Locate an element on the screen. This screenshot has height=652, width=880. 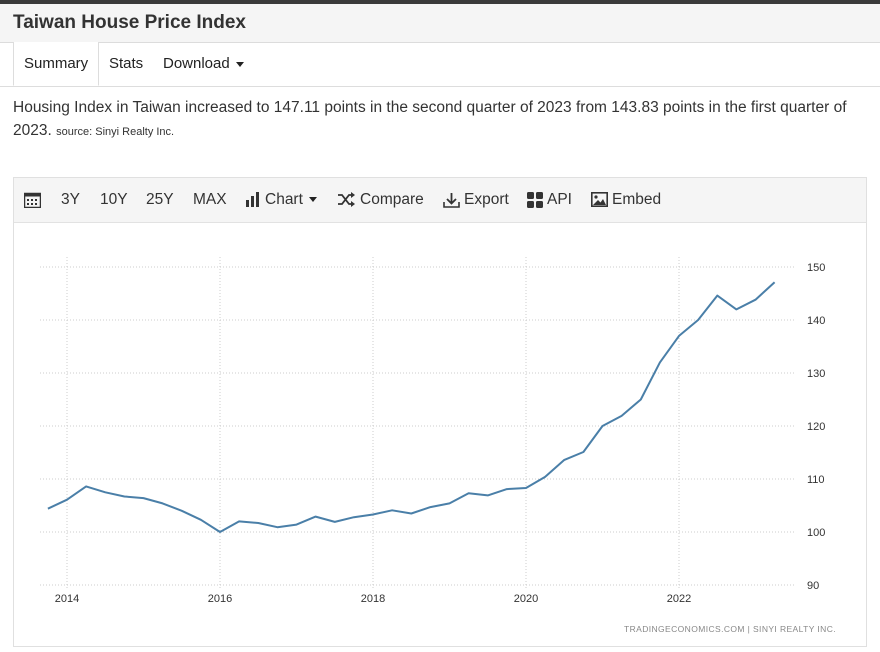
x-tick-label: 2014 is located at coordinates (67, 599).